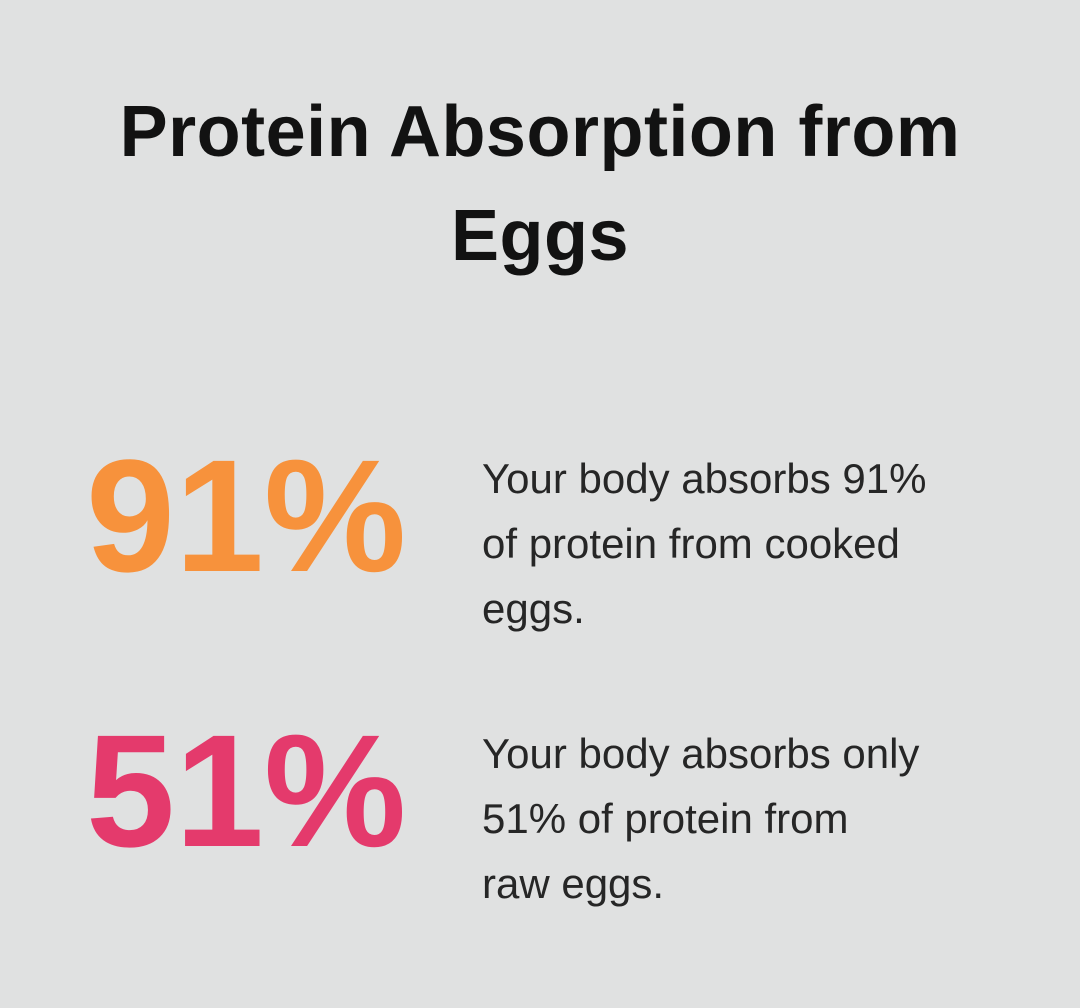 The image size is (1080, 1008). I want to click on stat-value-91-percent: 91%, so click(246, 515).